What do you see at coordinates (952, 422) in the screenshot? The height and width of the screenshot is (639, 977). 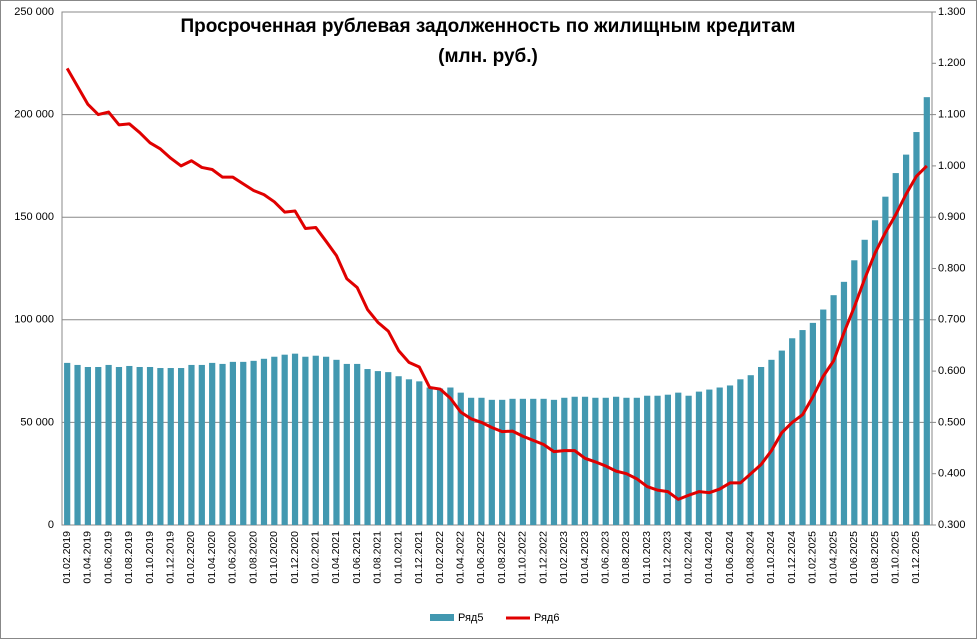 I see `y2-tick-label: 0.500` at bounding box center [952, 422].